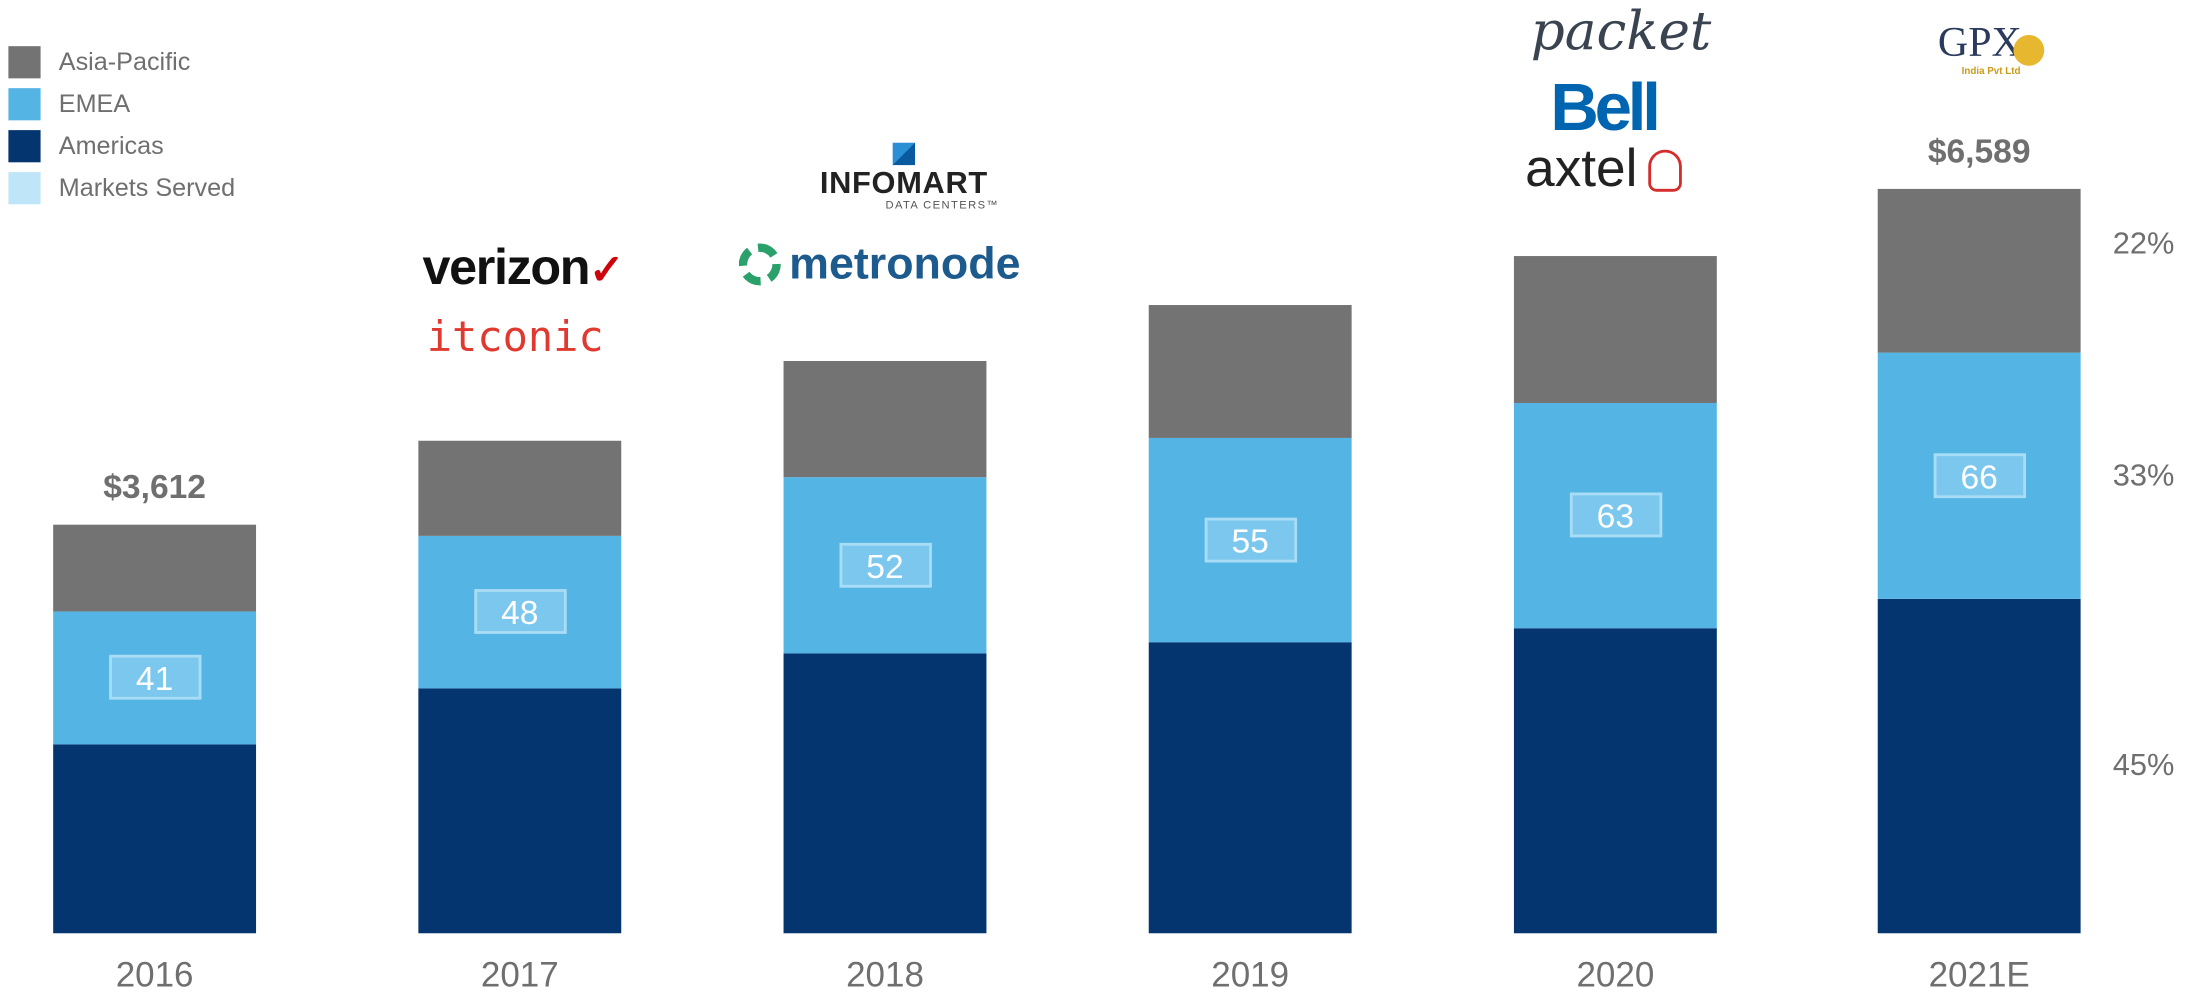 This screenshot has height=1000, width=2194. Describe the element at coordinates (519, 975) in the screenshot. I see `x-tick-label: 2017` at that location.